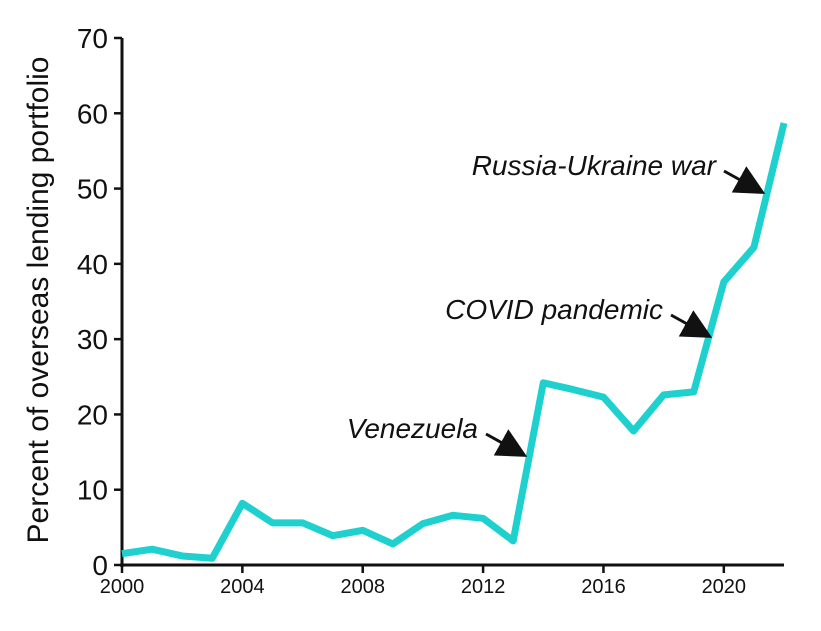  What do you see at coordinates (92, 339) in the screenshot?
I see `y-tick-label-30: 30` at bounding box center [92, 339].